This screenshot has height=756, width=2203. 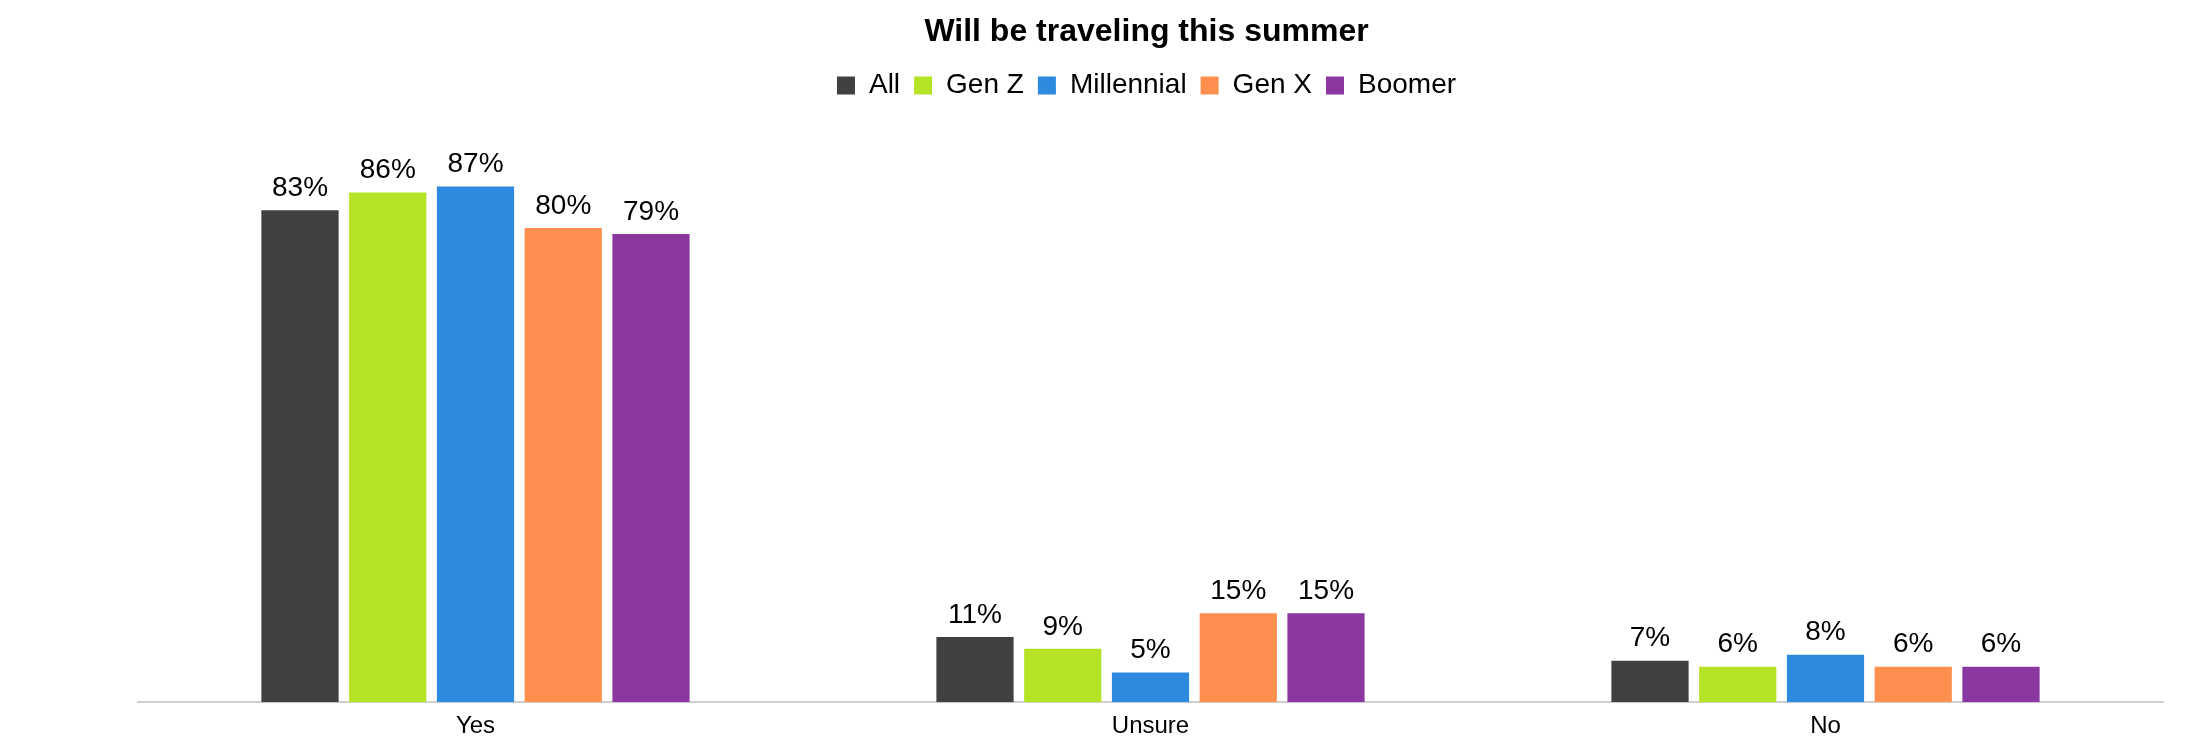 What do you see at coordinates (475, 725) in the screenshot?
I see `x-tick-label: Yes` at bounding box center [475, 725].